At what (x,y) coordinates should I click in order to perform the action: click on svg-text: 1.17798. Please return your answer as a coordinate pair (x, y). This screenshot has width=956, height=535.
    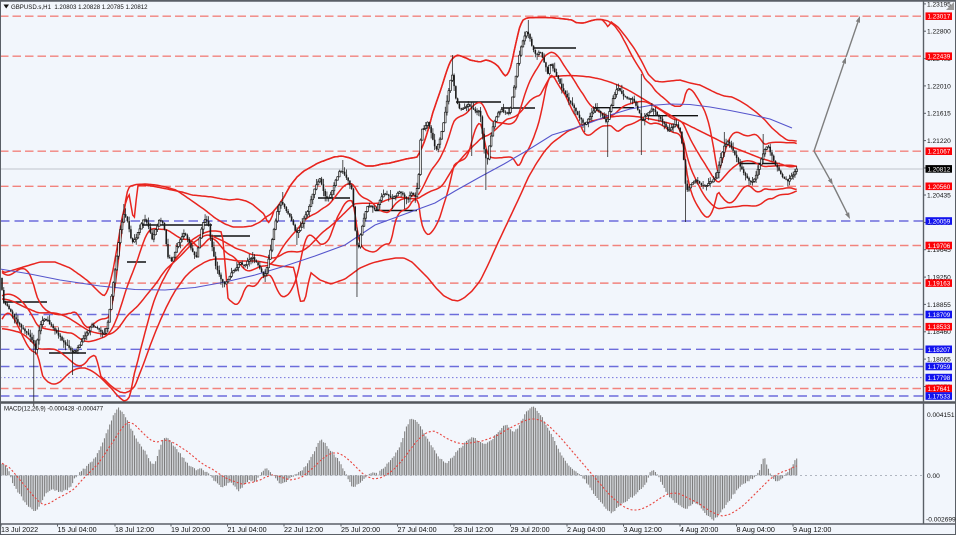
    Looking at the image, I should click on (939, 378).